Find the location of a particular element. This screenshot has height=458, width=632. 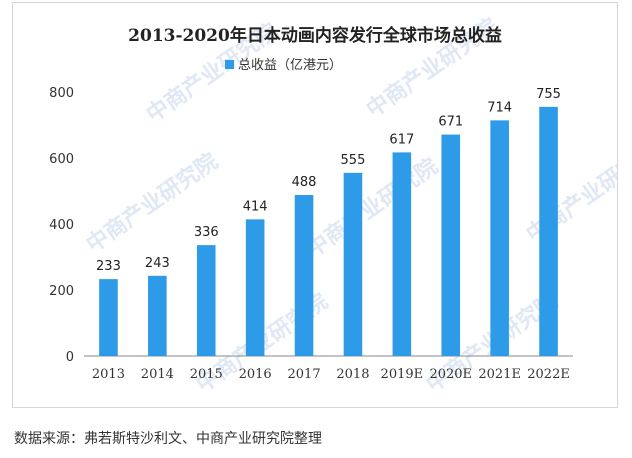

y-tick-label: 0 is located at coordinates (70, 357).